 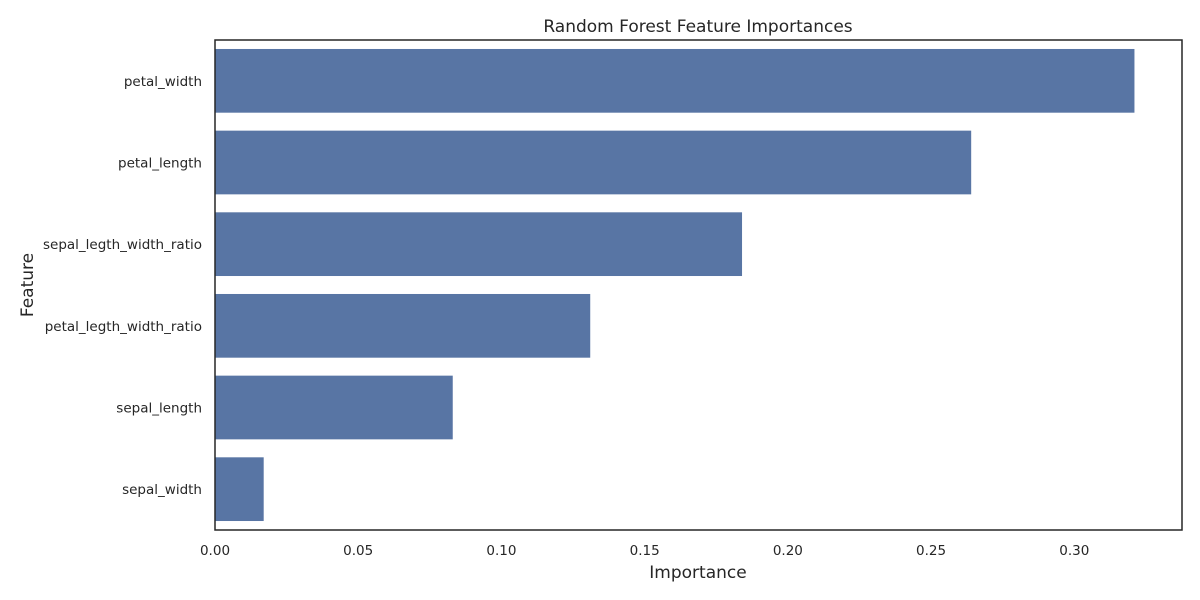 I want to click on bar-sepal-width, so click(x=239, y=489).